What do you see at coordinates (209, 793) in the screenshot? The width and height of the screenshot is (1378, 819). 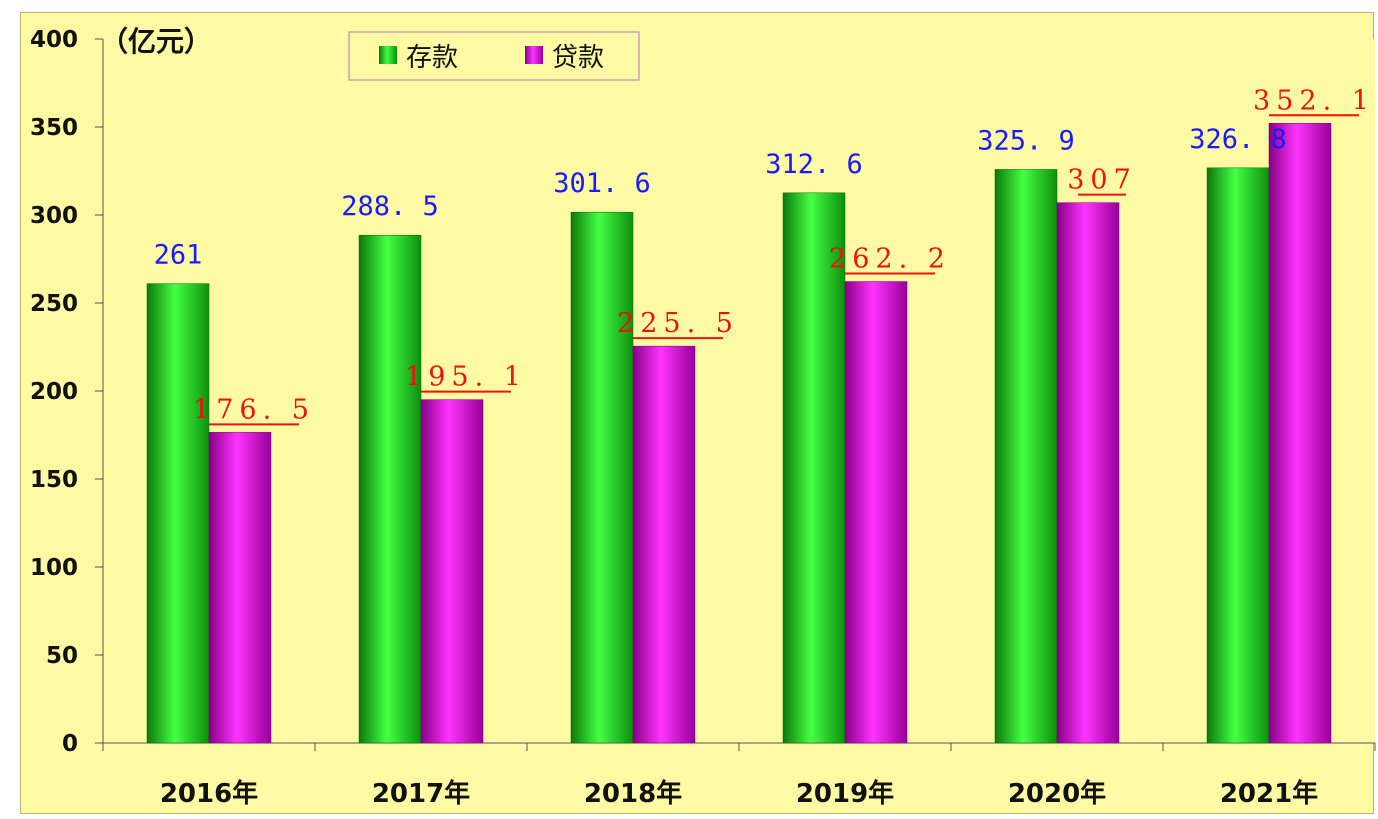 I see `x-category-label: 2016年` at bounding box center [209, 793].